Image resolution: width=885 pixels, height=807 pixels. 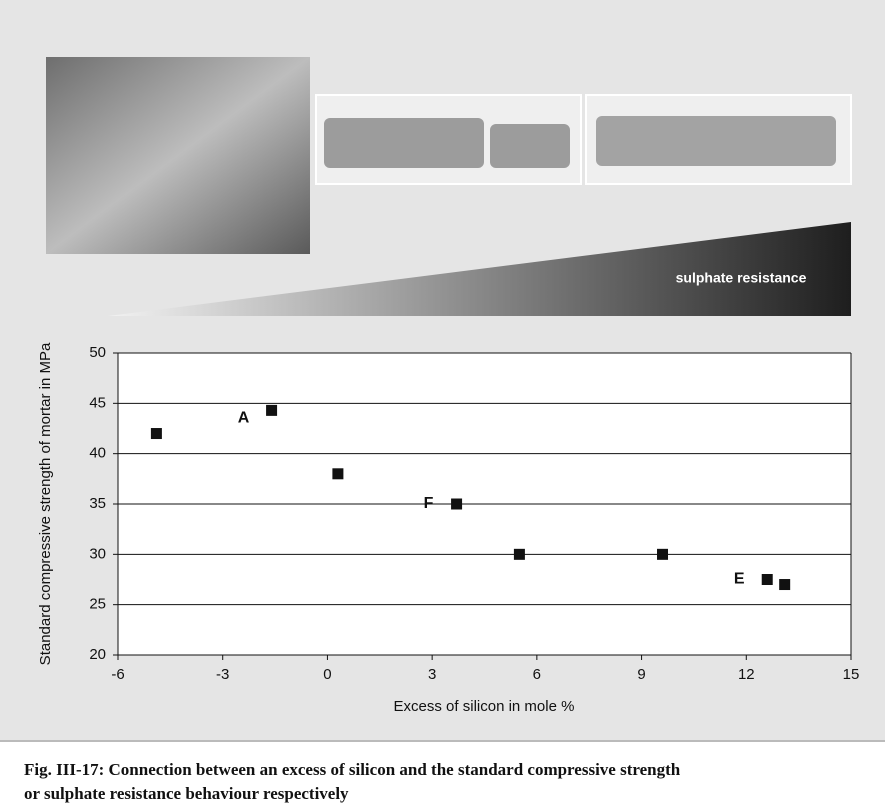 I want to click on x-tick-label: 12, so click(x=746, y=674).